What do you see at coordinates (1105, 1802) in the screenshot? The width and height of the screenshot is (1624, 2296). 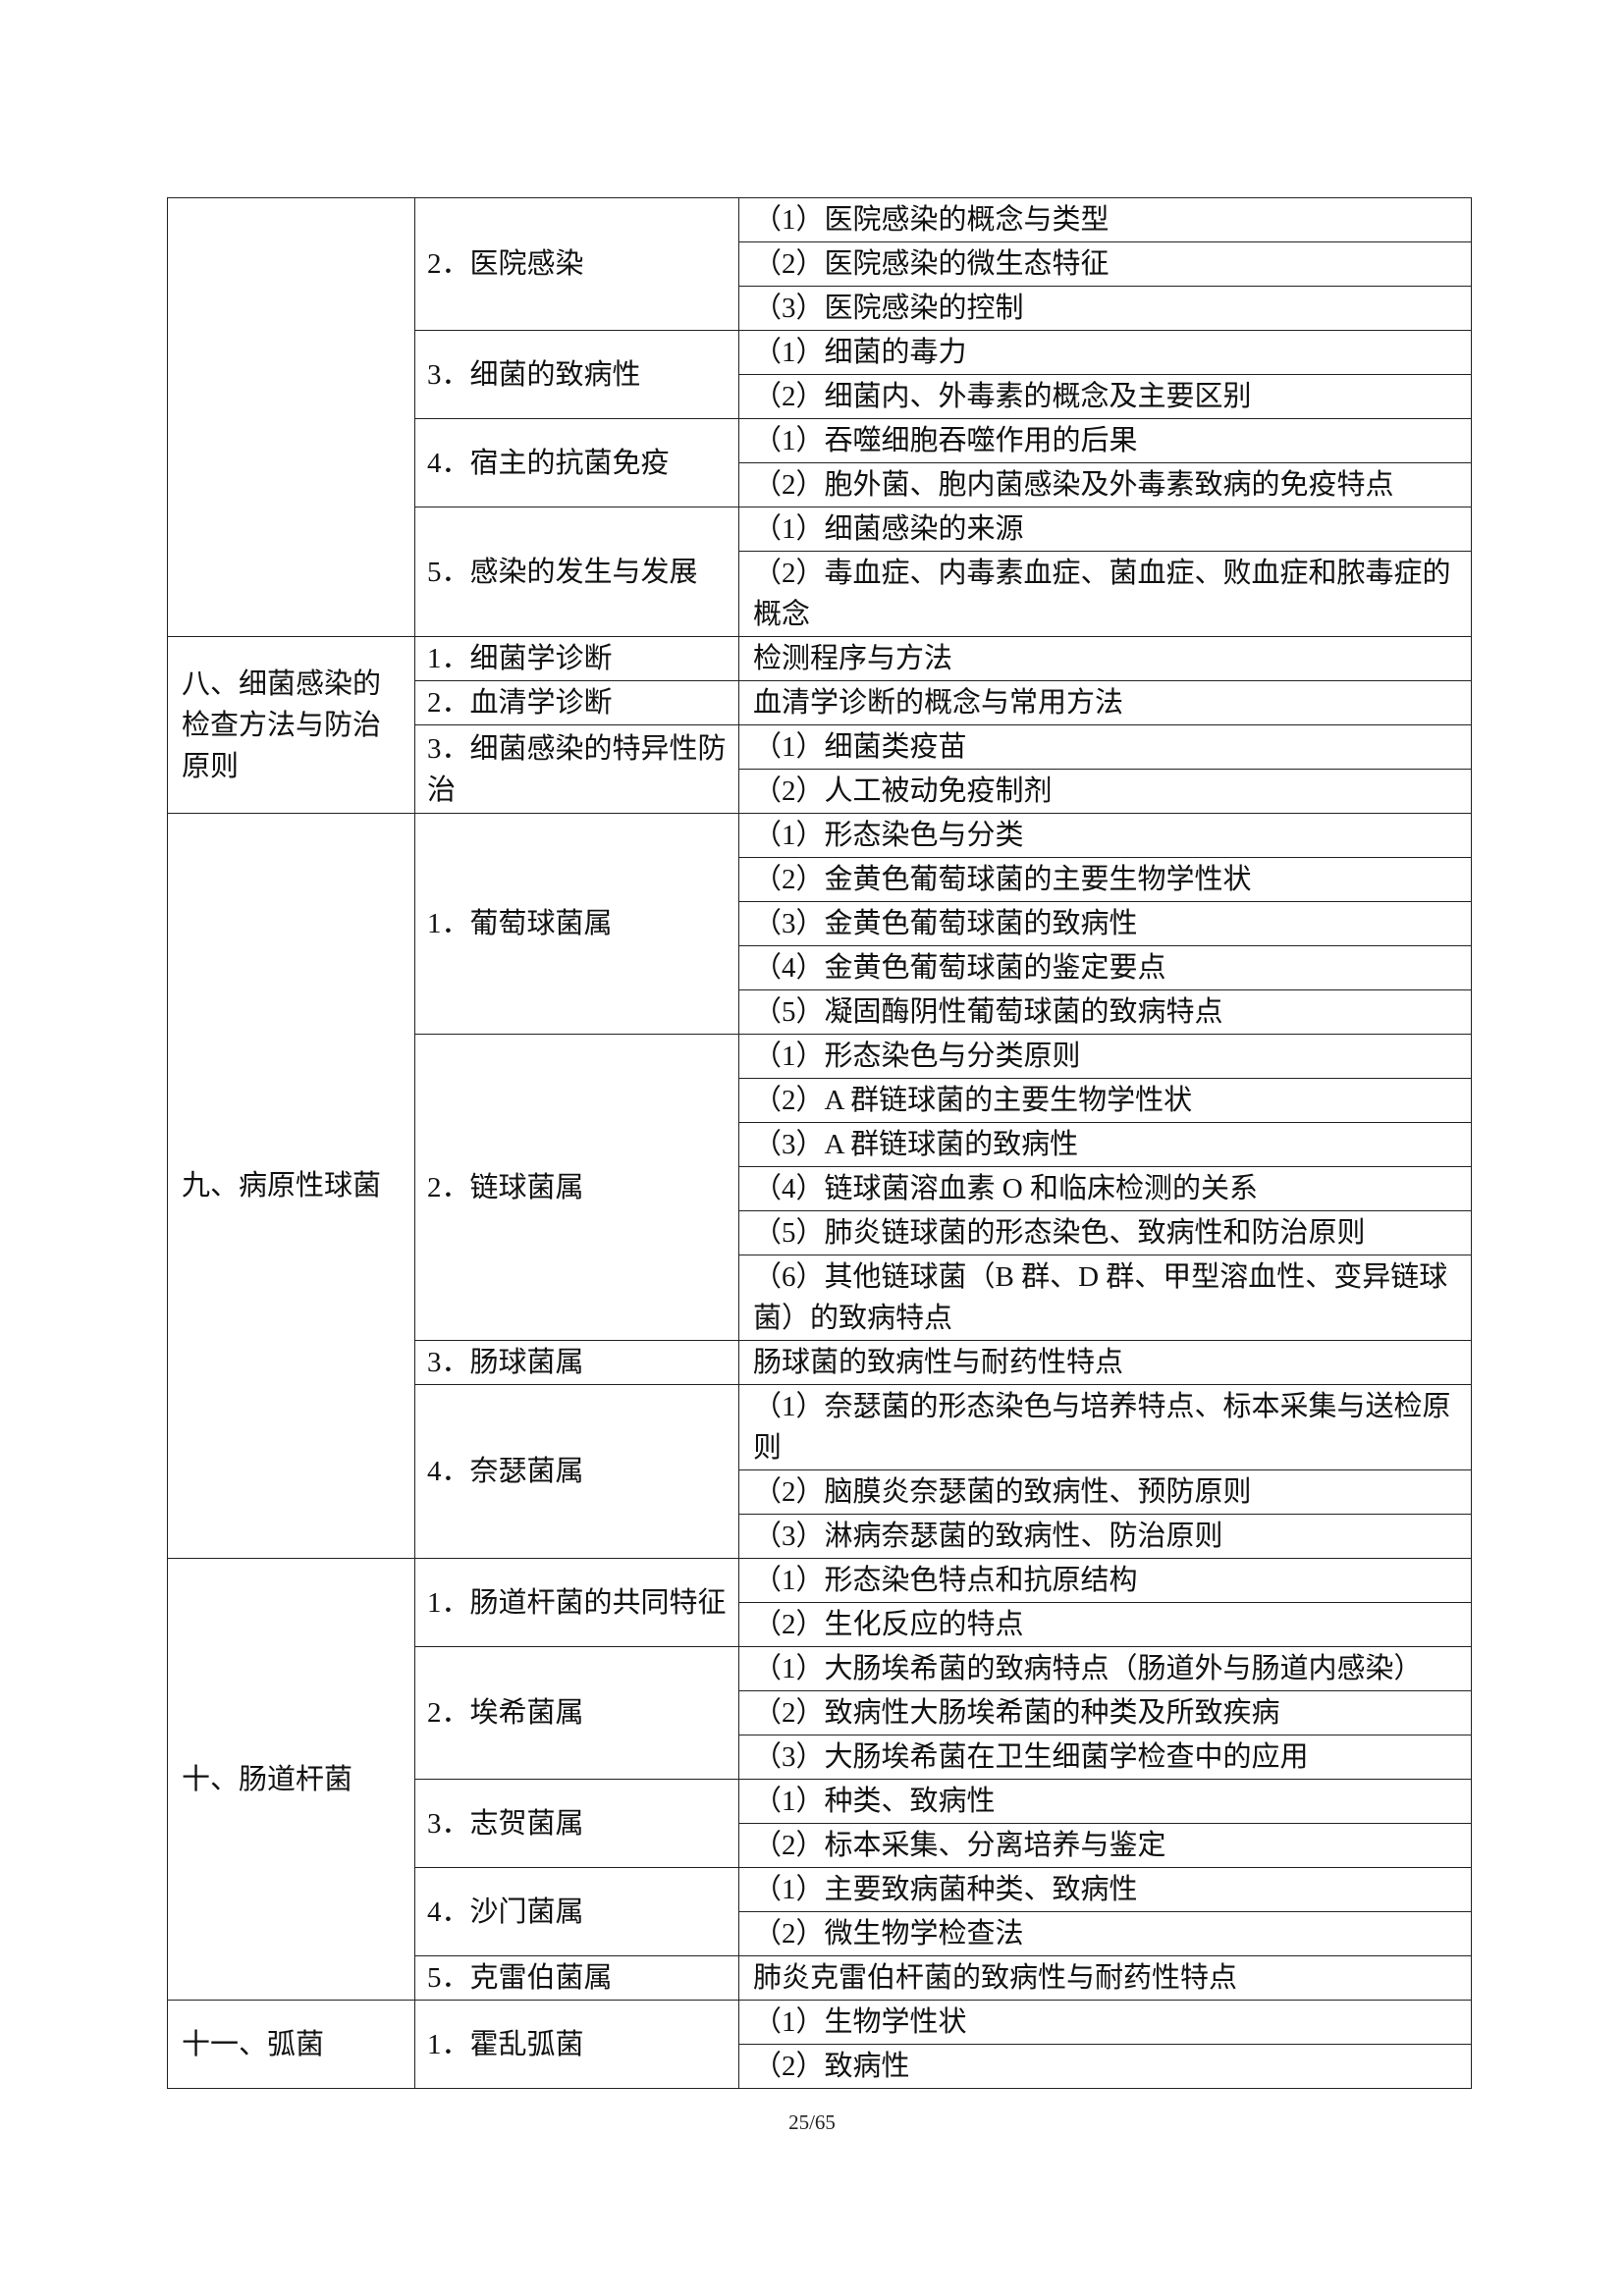 I see `topic-point: （1）种类、致病性` at bounding box center [1105, 1802].